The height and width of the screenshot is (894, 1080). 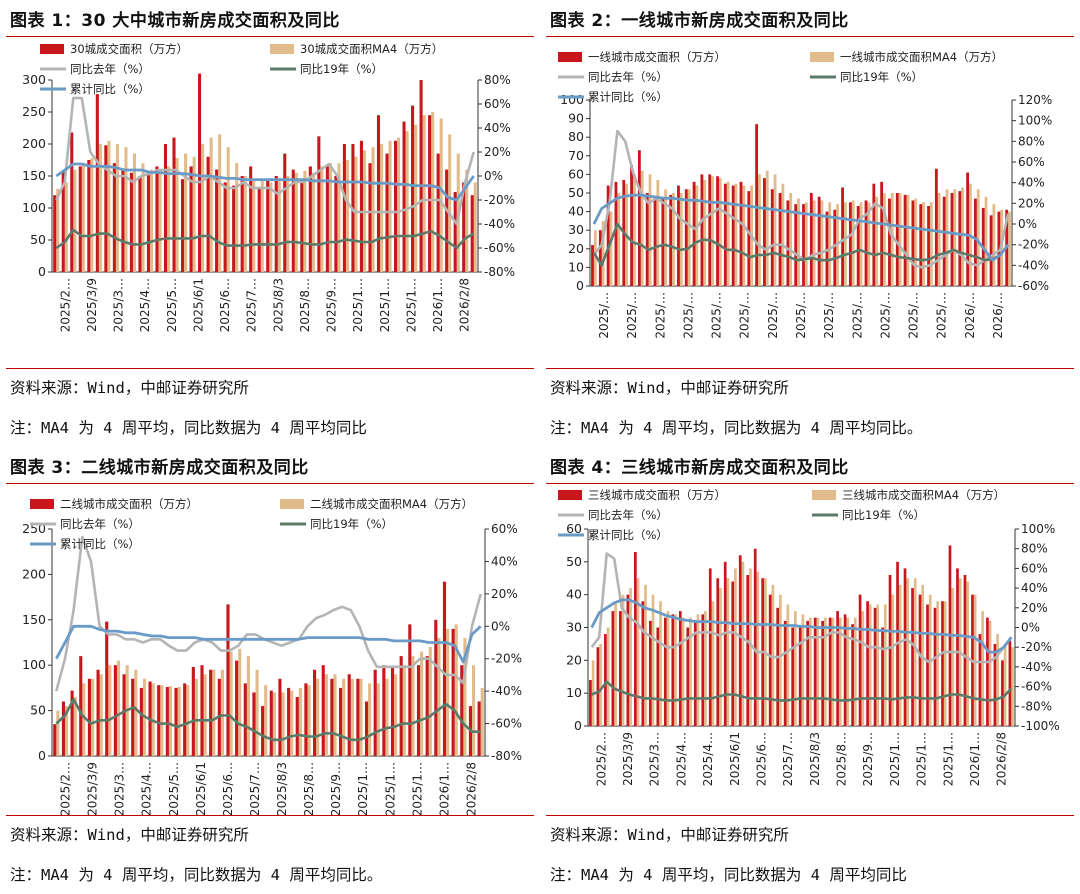 What do you see at coordinates (371, 49) in the screenshot?
I see `legend-label-ma: 30城成交面积MA4（万方）` at bounding box center [371, 49].